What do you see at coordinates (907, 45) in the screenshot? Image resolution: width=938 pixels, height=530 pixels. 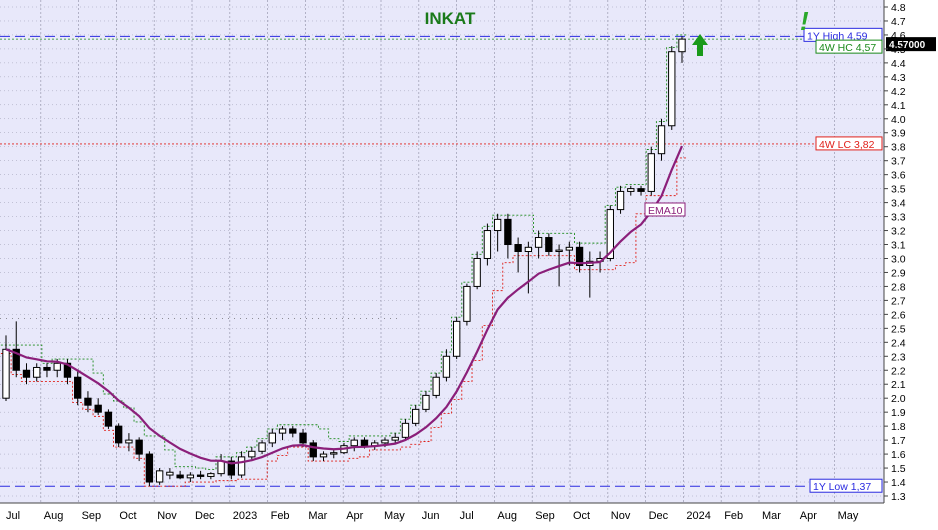 I see `price-label: 4.57000` at bounding box center [907, 45].